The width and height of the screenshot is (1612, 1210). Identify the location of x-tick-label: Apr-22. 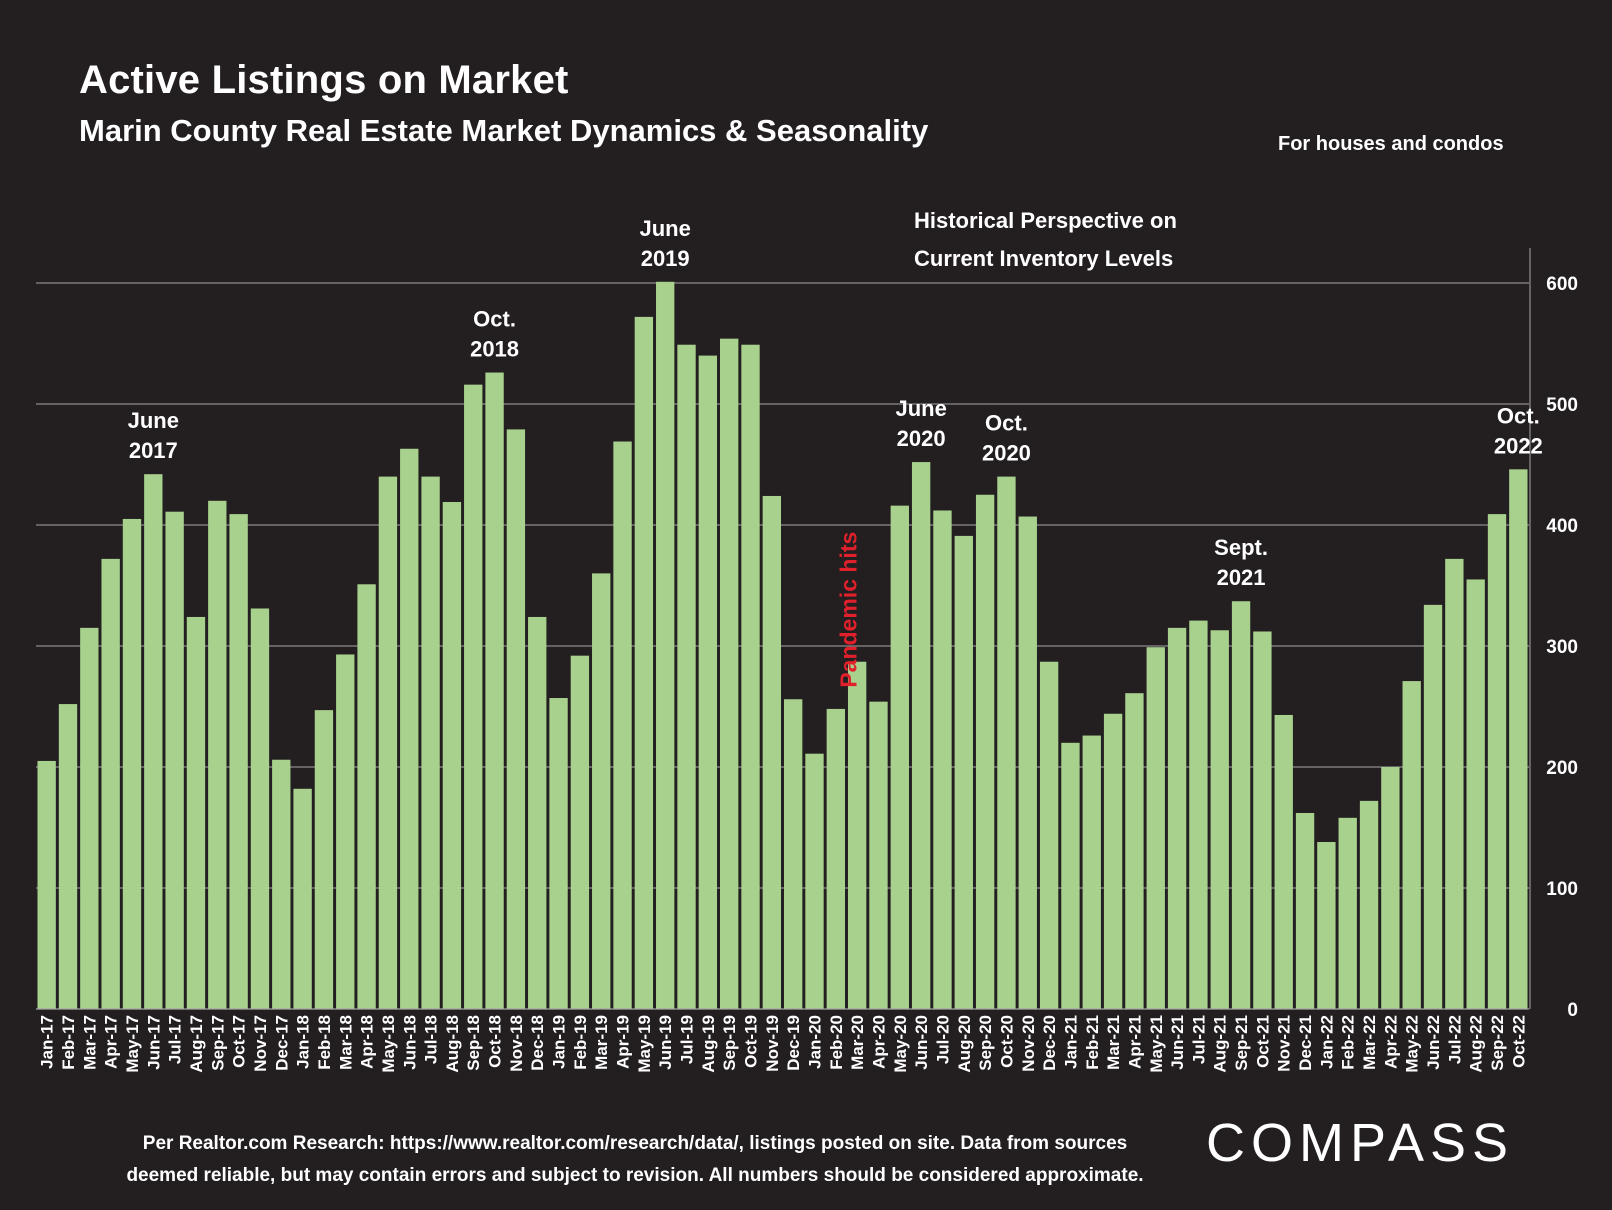
(1390, 1042).